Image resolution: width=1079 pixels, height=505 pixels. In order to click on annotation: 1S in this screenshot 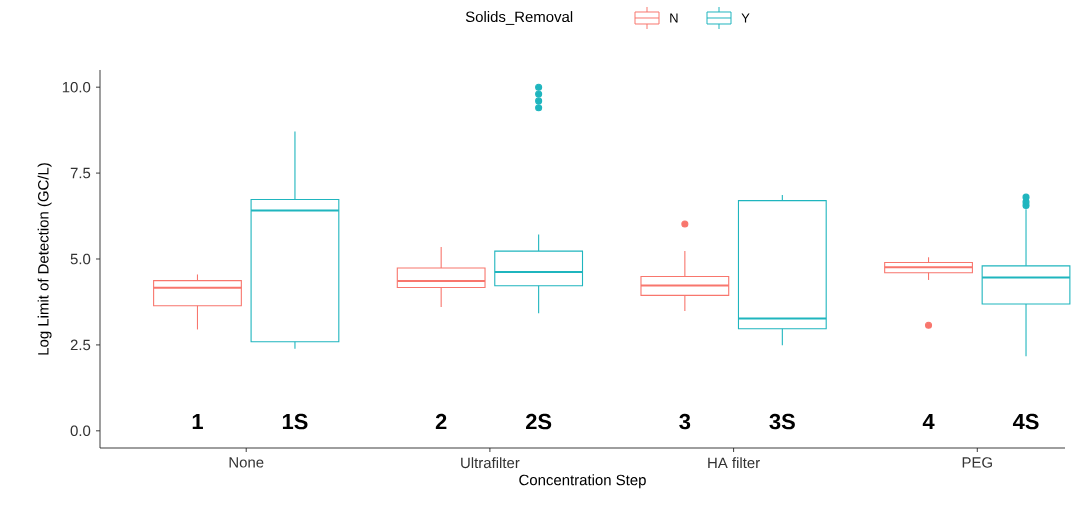, I will do `click(295, 421)`.